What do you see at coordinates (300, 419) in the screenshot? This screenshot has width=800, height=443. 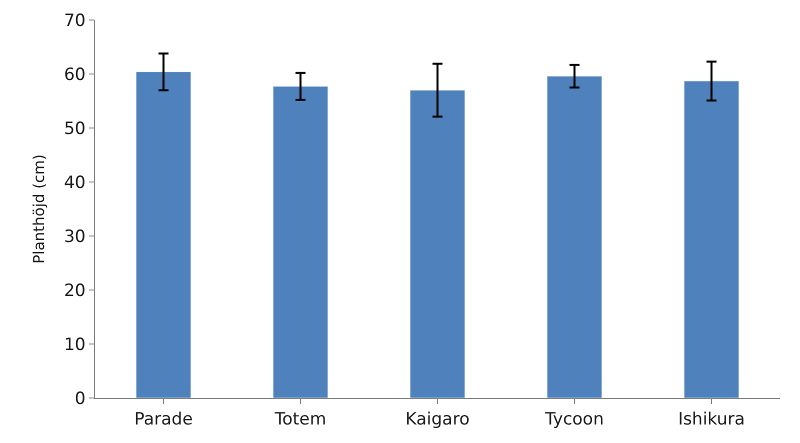 I see `x-tick-label: Totem` at bounding box center [300, 419].